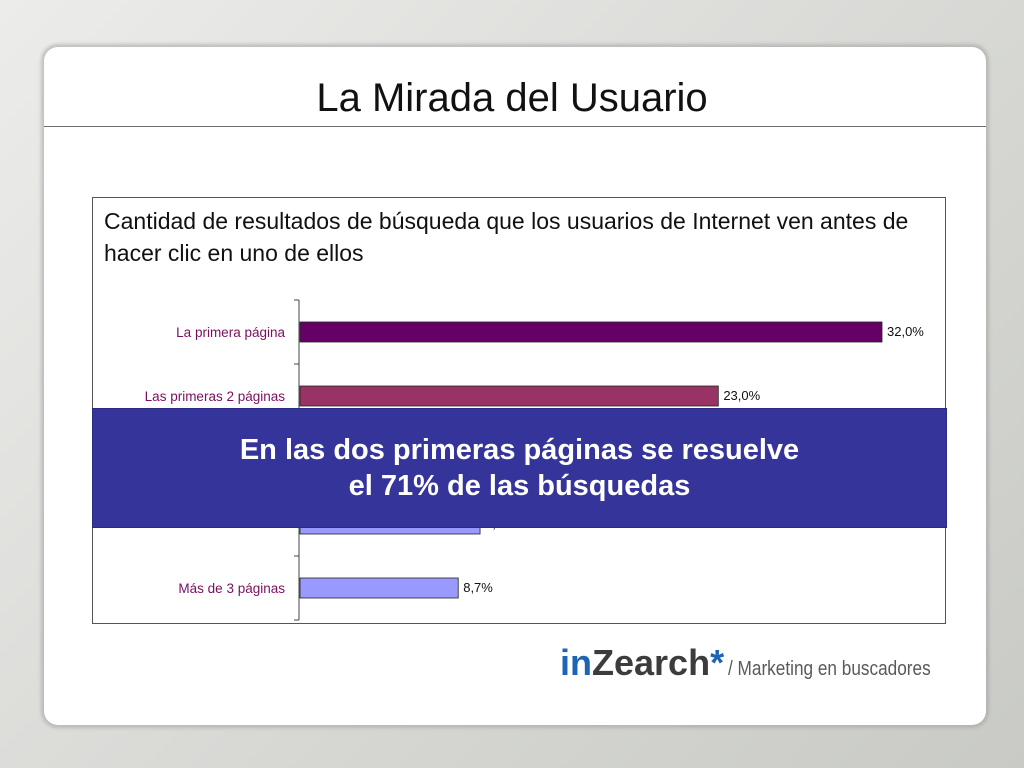  I want to click on bar-value-label: 32,0%, so click(905, 331).